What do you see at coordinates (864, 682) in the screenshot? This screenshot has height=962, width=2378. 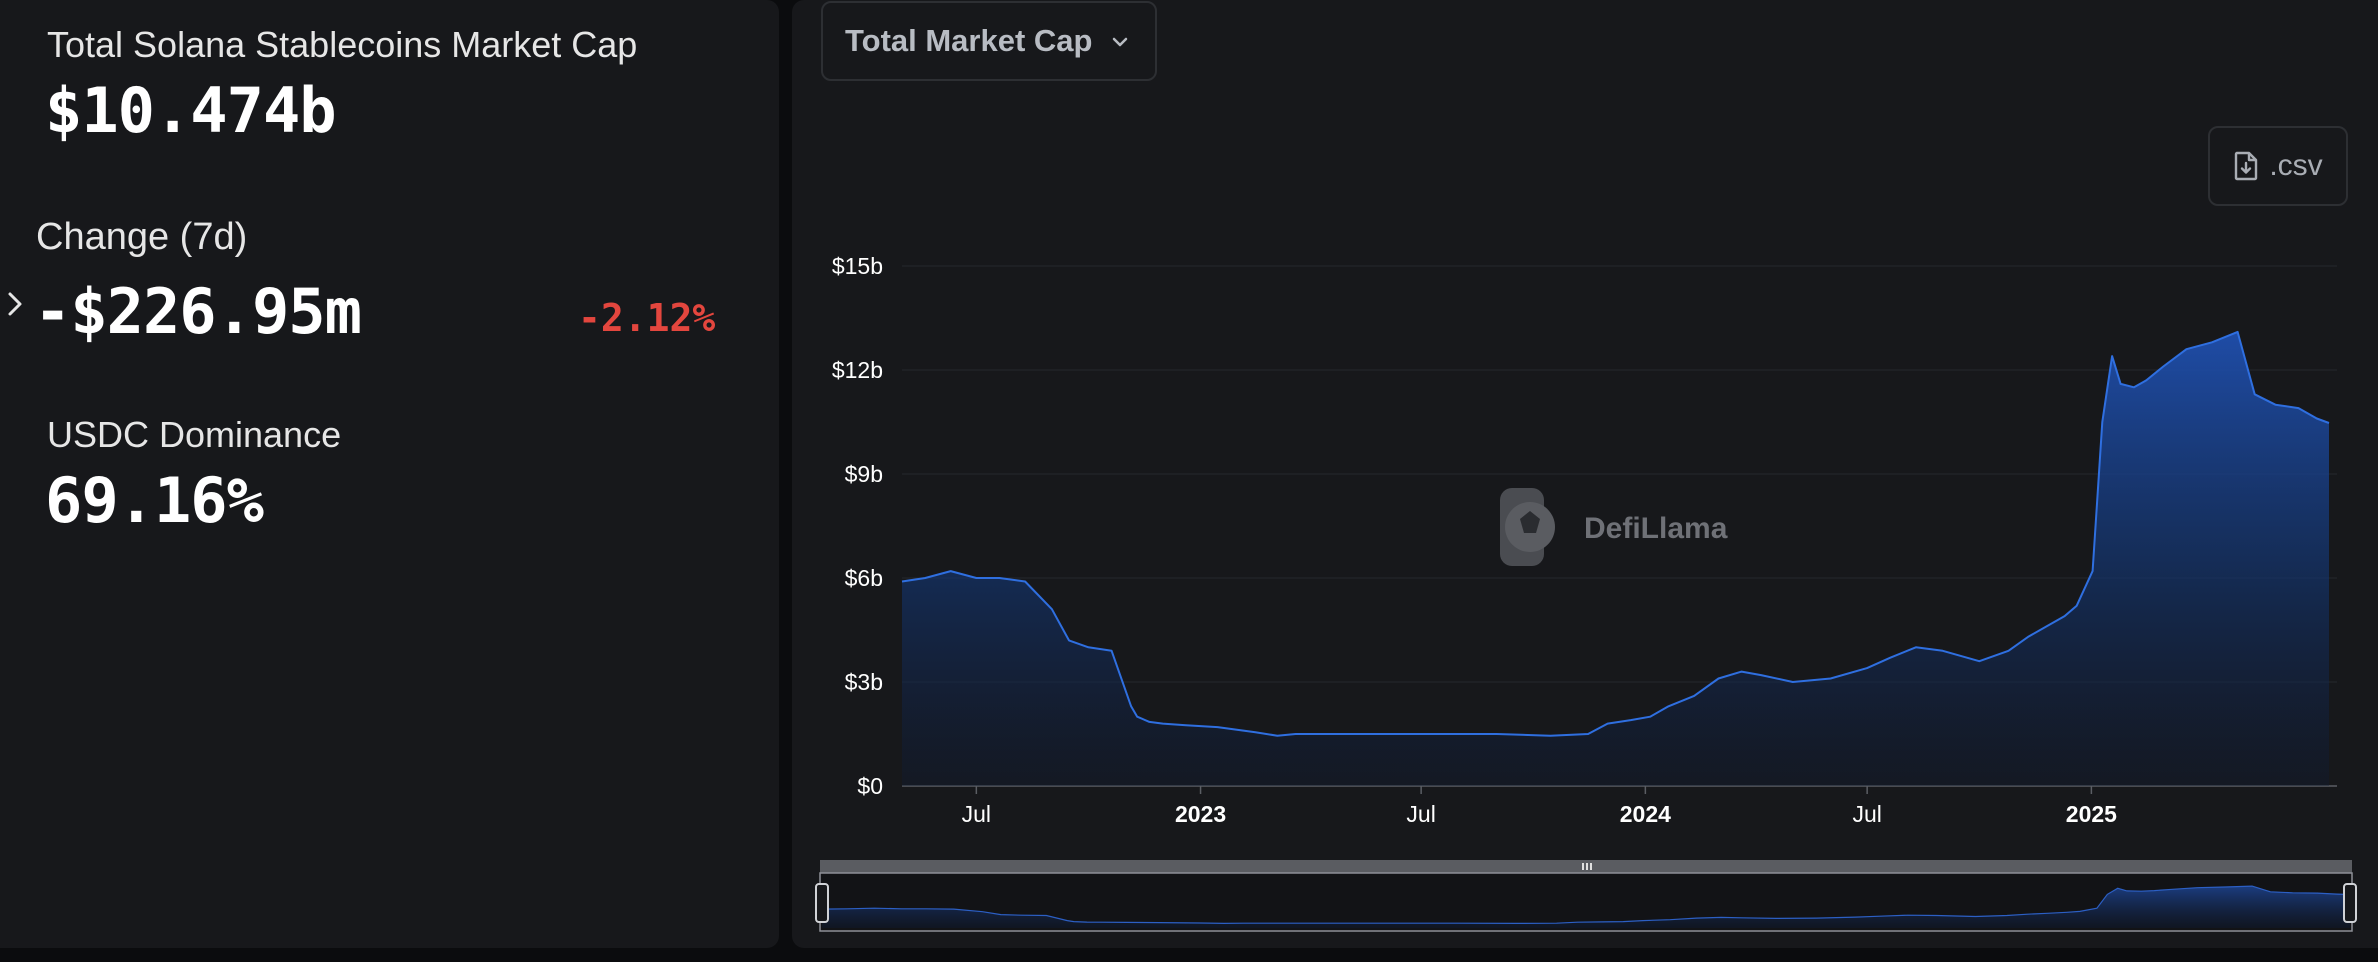 I see `y-tick-label: $3b` at bounding box center [864, 682].